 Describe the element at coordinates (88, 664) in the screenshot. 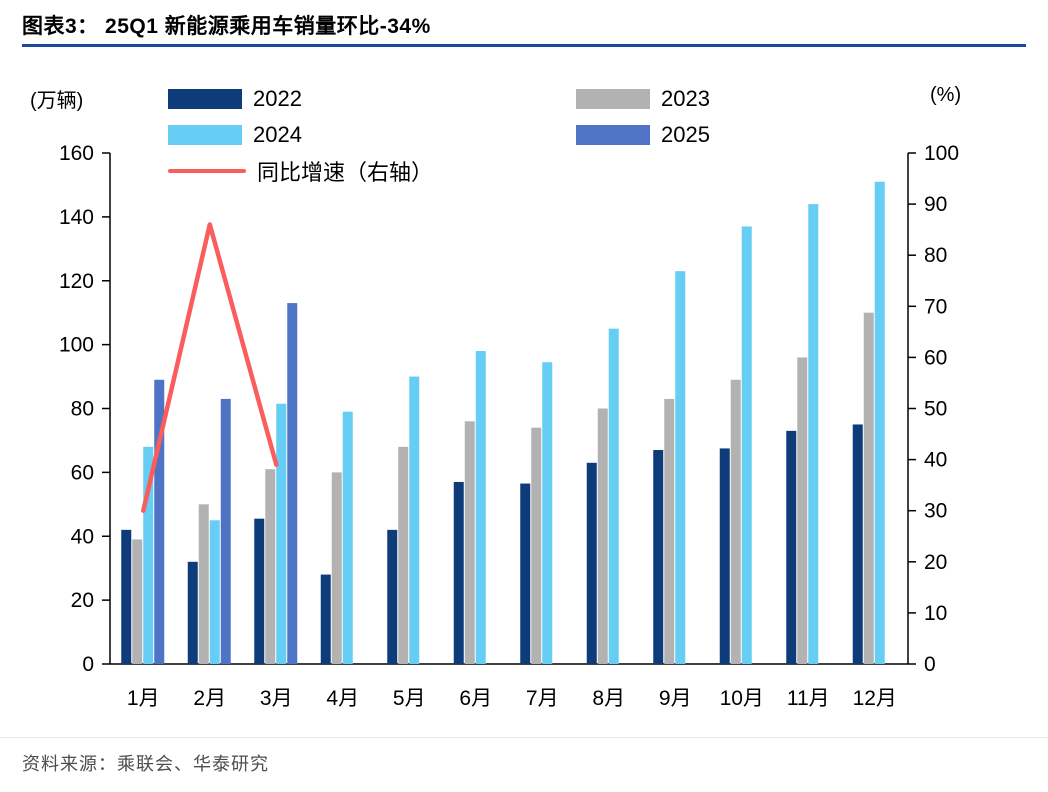

I see `left-axis-tick-label: 0` at that location.